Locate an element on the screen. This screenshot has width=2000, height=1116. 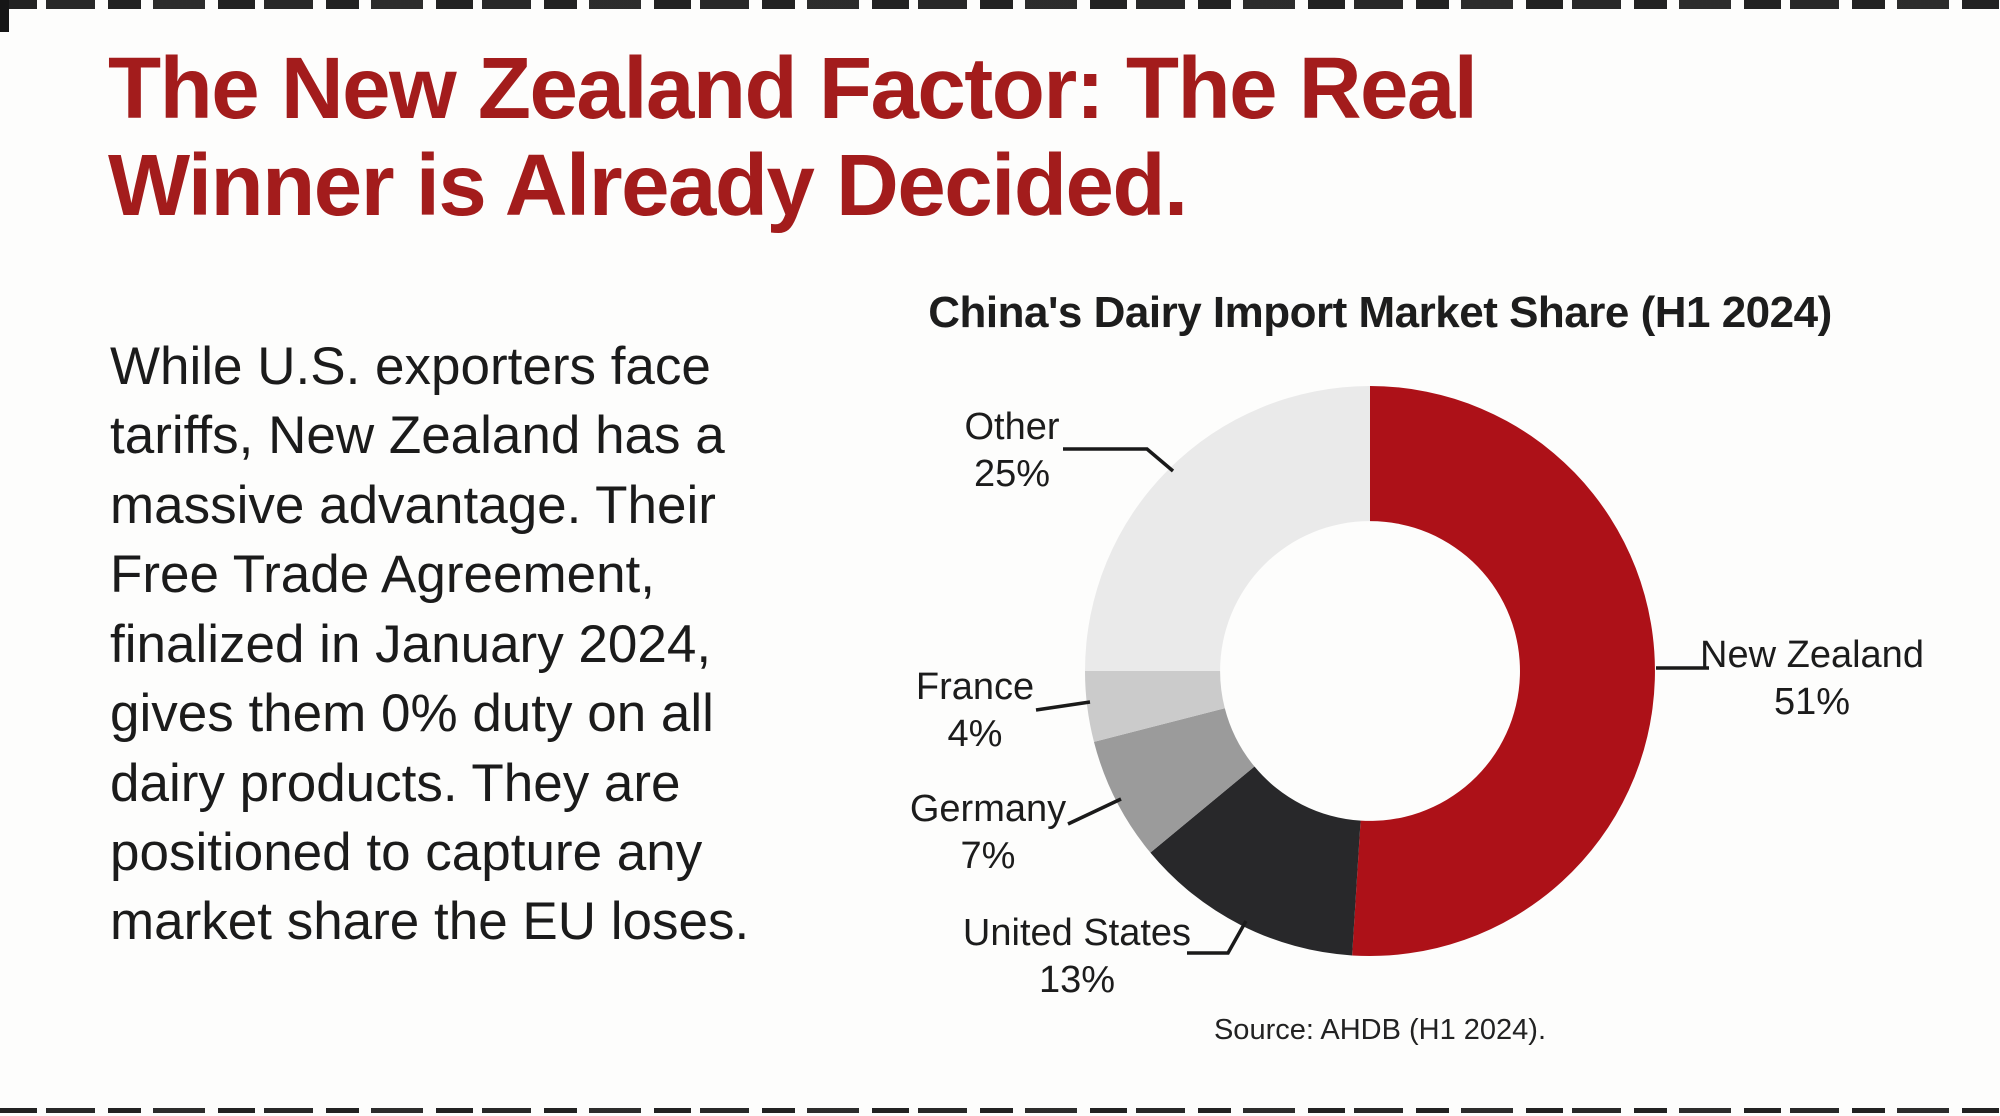
cropped-mark-top-left is located at coordinates (4, 16).